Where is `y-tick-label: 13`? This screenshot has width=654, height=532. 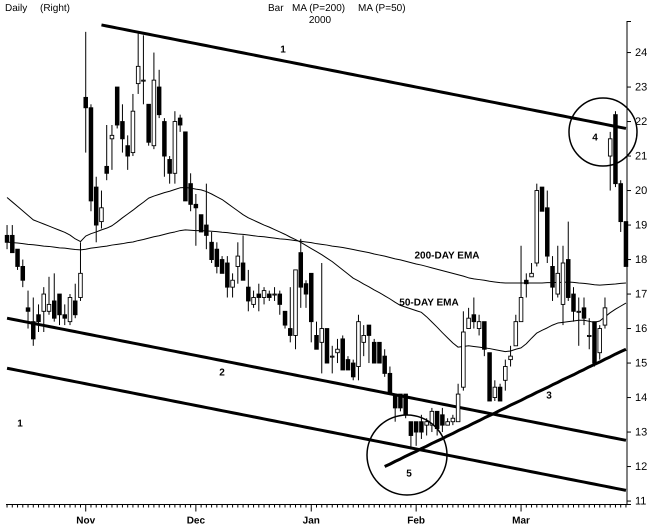 y-tick-label: 13 is located at coordinates (641, 432).